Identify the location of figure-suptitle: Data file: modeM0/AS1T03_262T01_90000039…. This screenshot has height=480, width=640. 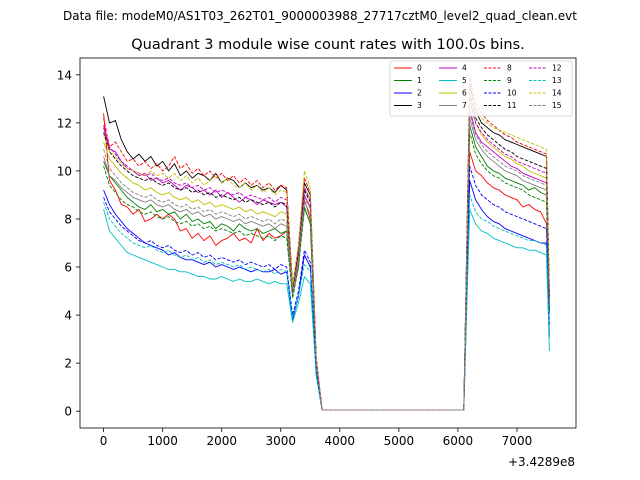
(320, 16).